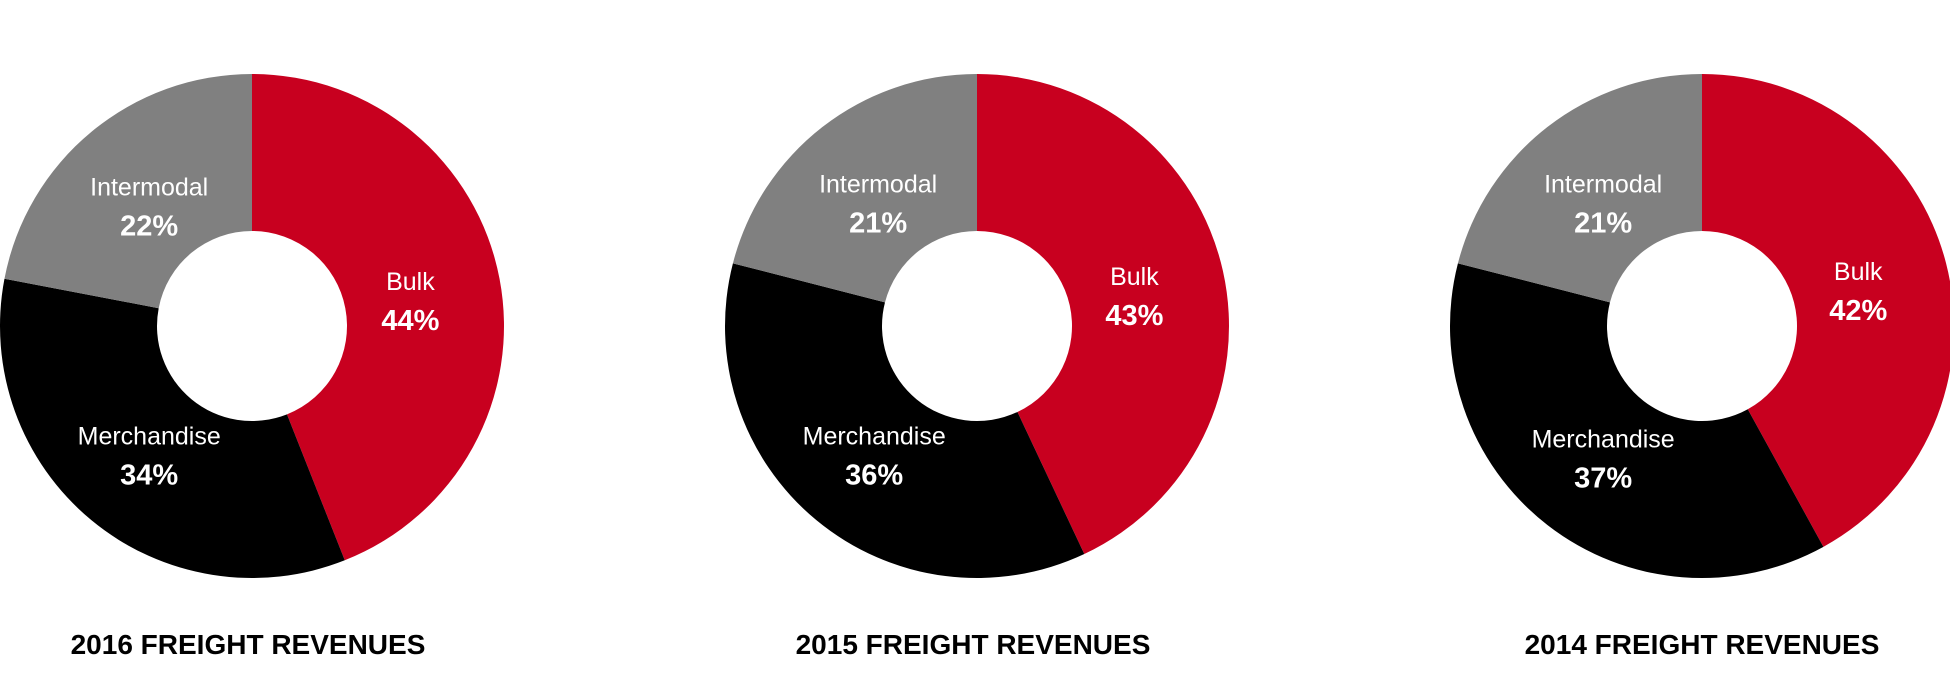 This screenshot has height=675, width=1950. I want to click on slice-value-merchandise: 34%, so click(149, 475).